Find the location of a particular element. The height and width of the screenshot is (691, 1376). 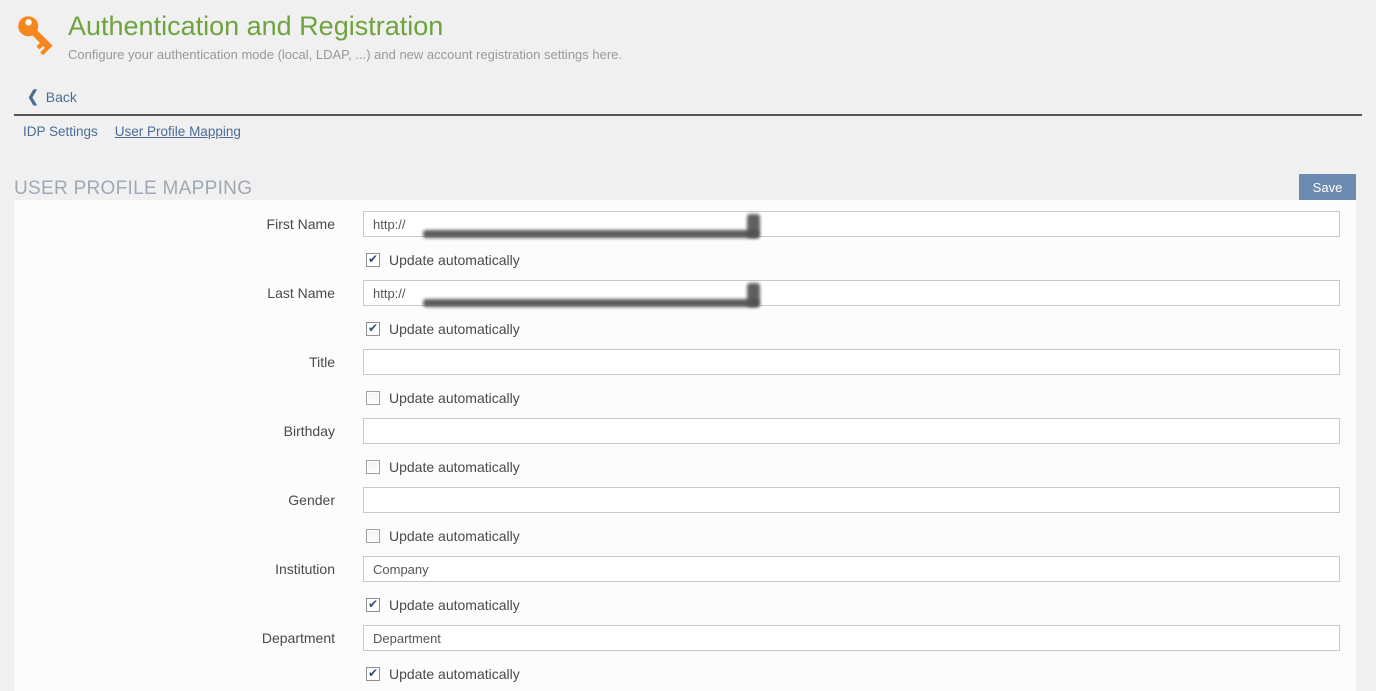

section-title: USER PROFILE MAPPING is located at coordinates (133, 188).